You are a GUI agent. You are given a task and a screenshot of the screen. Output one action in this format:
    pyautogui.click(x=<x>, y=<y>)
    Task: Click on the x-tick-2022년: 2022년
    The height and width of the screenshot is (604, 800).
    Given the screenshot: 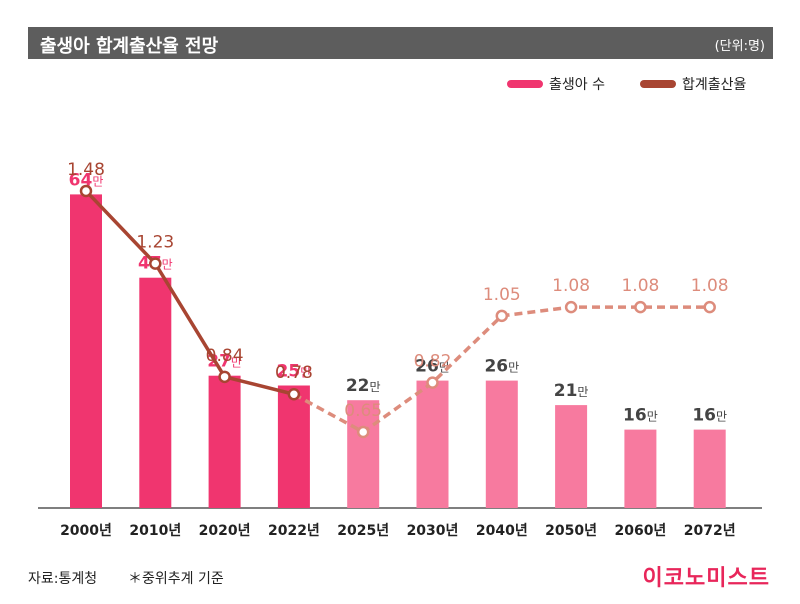 What is the action you would take?
    pyautogui.click(x=294, y=531)
    